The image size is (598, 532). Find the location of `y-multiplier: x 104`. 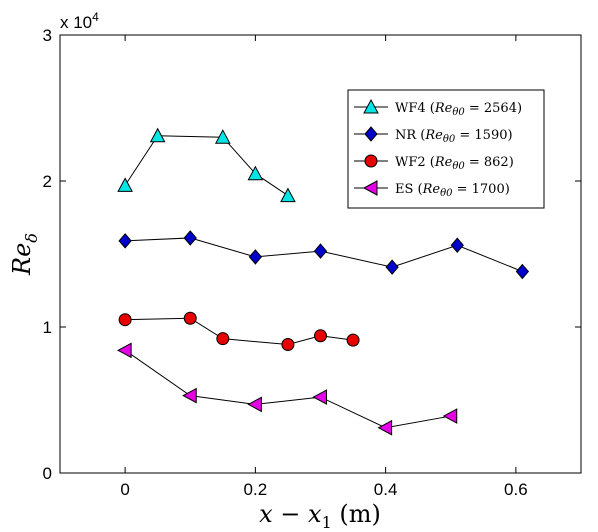

y-multiplier: x 104 is located at coordinates (79, 21).